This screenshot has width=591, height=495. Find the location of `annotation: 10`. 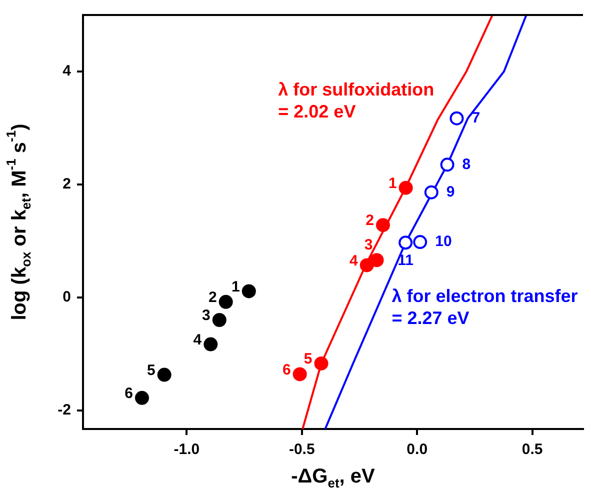

annotation: 10 is located at coordinates (443, 241).